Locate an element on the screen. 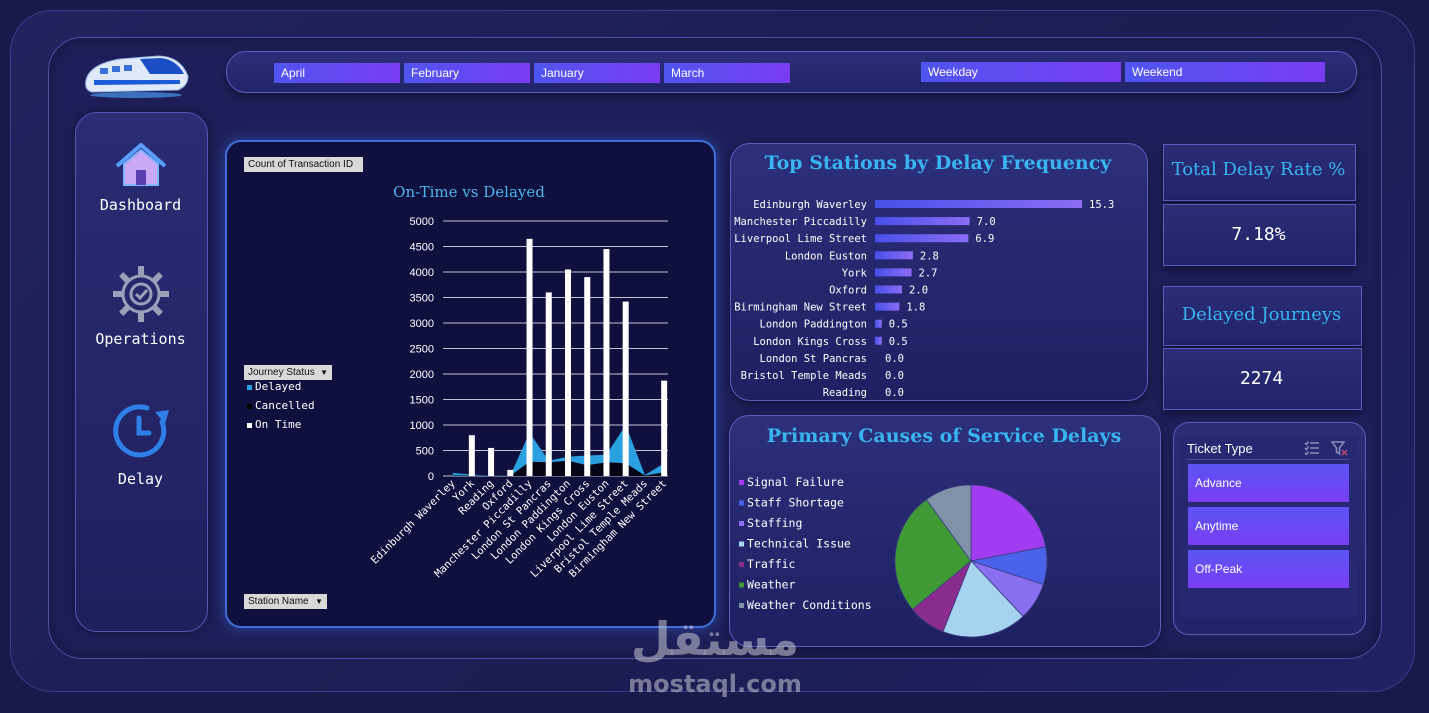 This screenshot has height=713, width=1429. pie-legend-label: Staff Shortage is located at coordinates (795, 503).